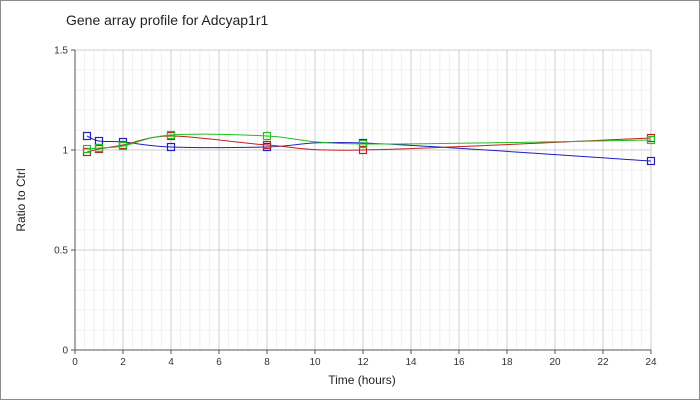 This screenshot has width=700, height=400. What do you see at coordinates (315, 362) in the screenshot?
I see `x-tick-label: 10` at bounding box center [315, 362].